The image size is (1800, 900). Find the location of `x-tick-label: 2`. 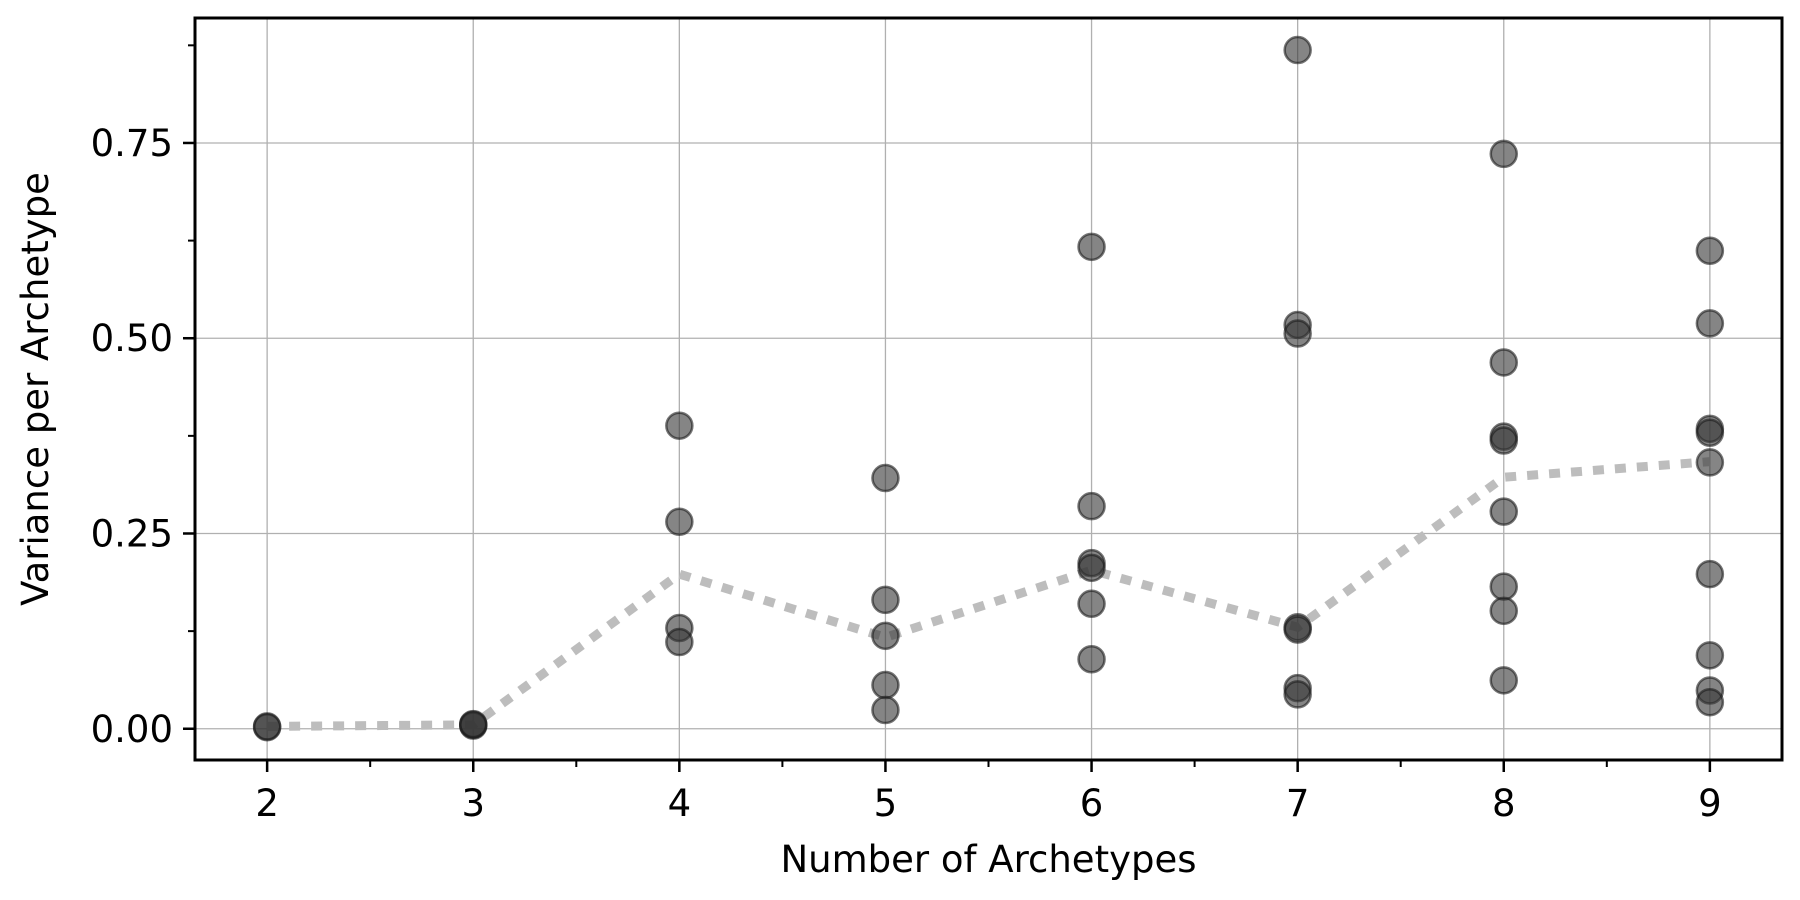

x-tick-label: 2 is located at coordinates (267, 803).